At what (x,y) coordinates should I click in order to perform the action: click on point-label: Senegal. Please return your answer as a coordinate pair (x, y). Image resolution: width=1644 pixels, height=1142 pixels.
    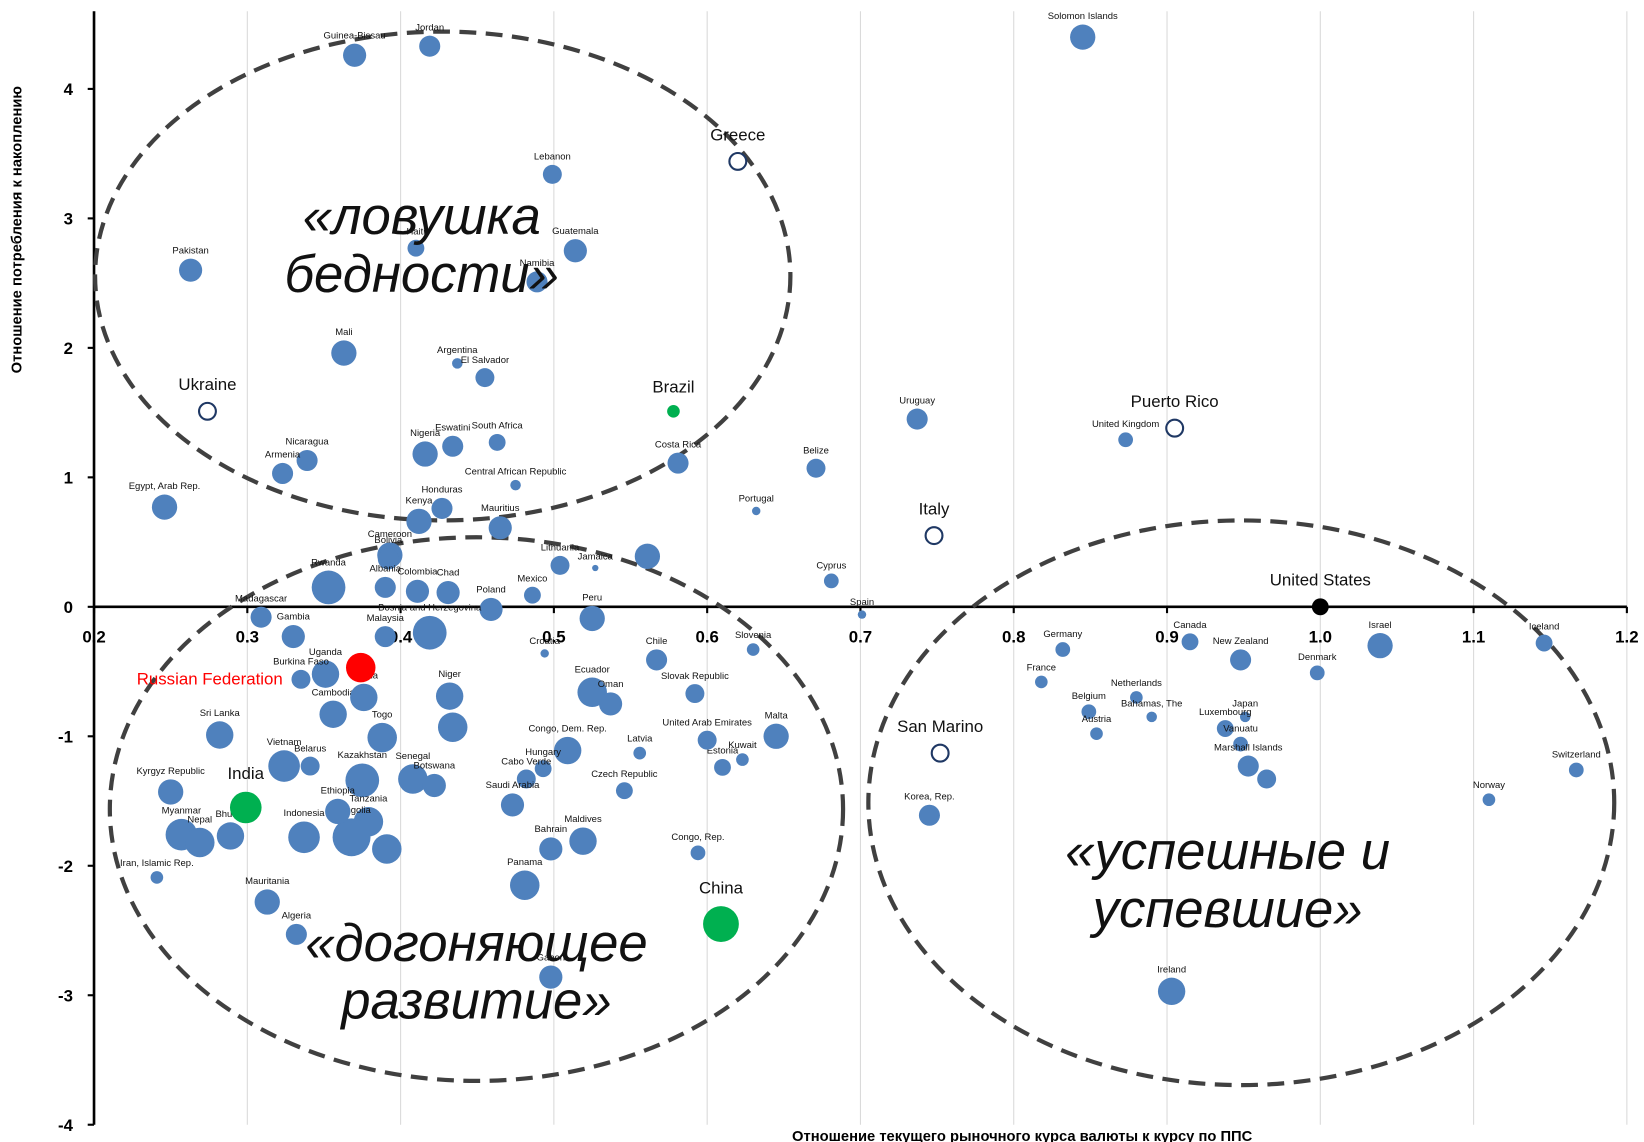
    Looking at the image, I should click on (412, 756).